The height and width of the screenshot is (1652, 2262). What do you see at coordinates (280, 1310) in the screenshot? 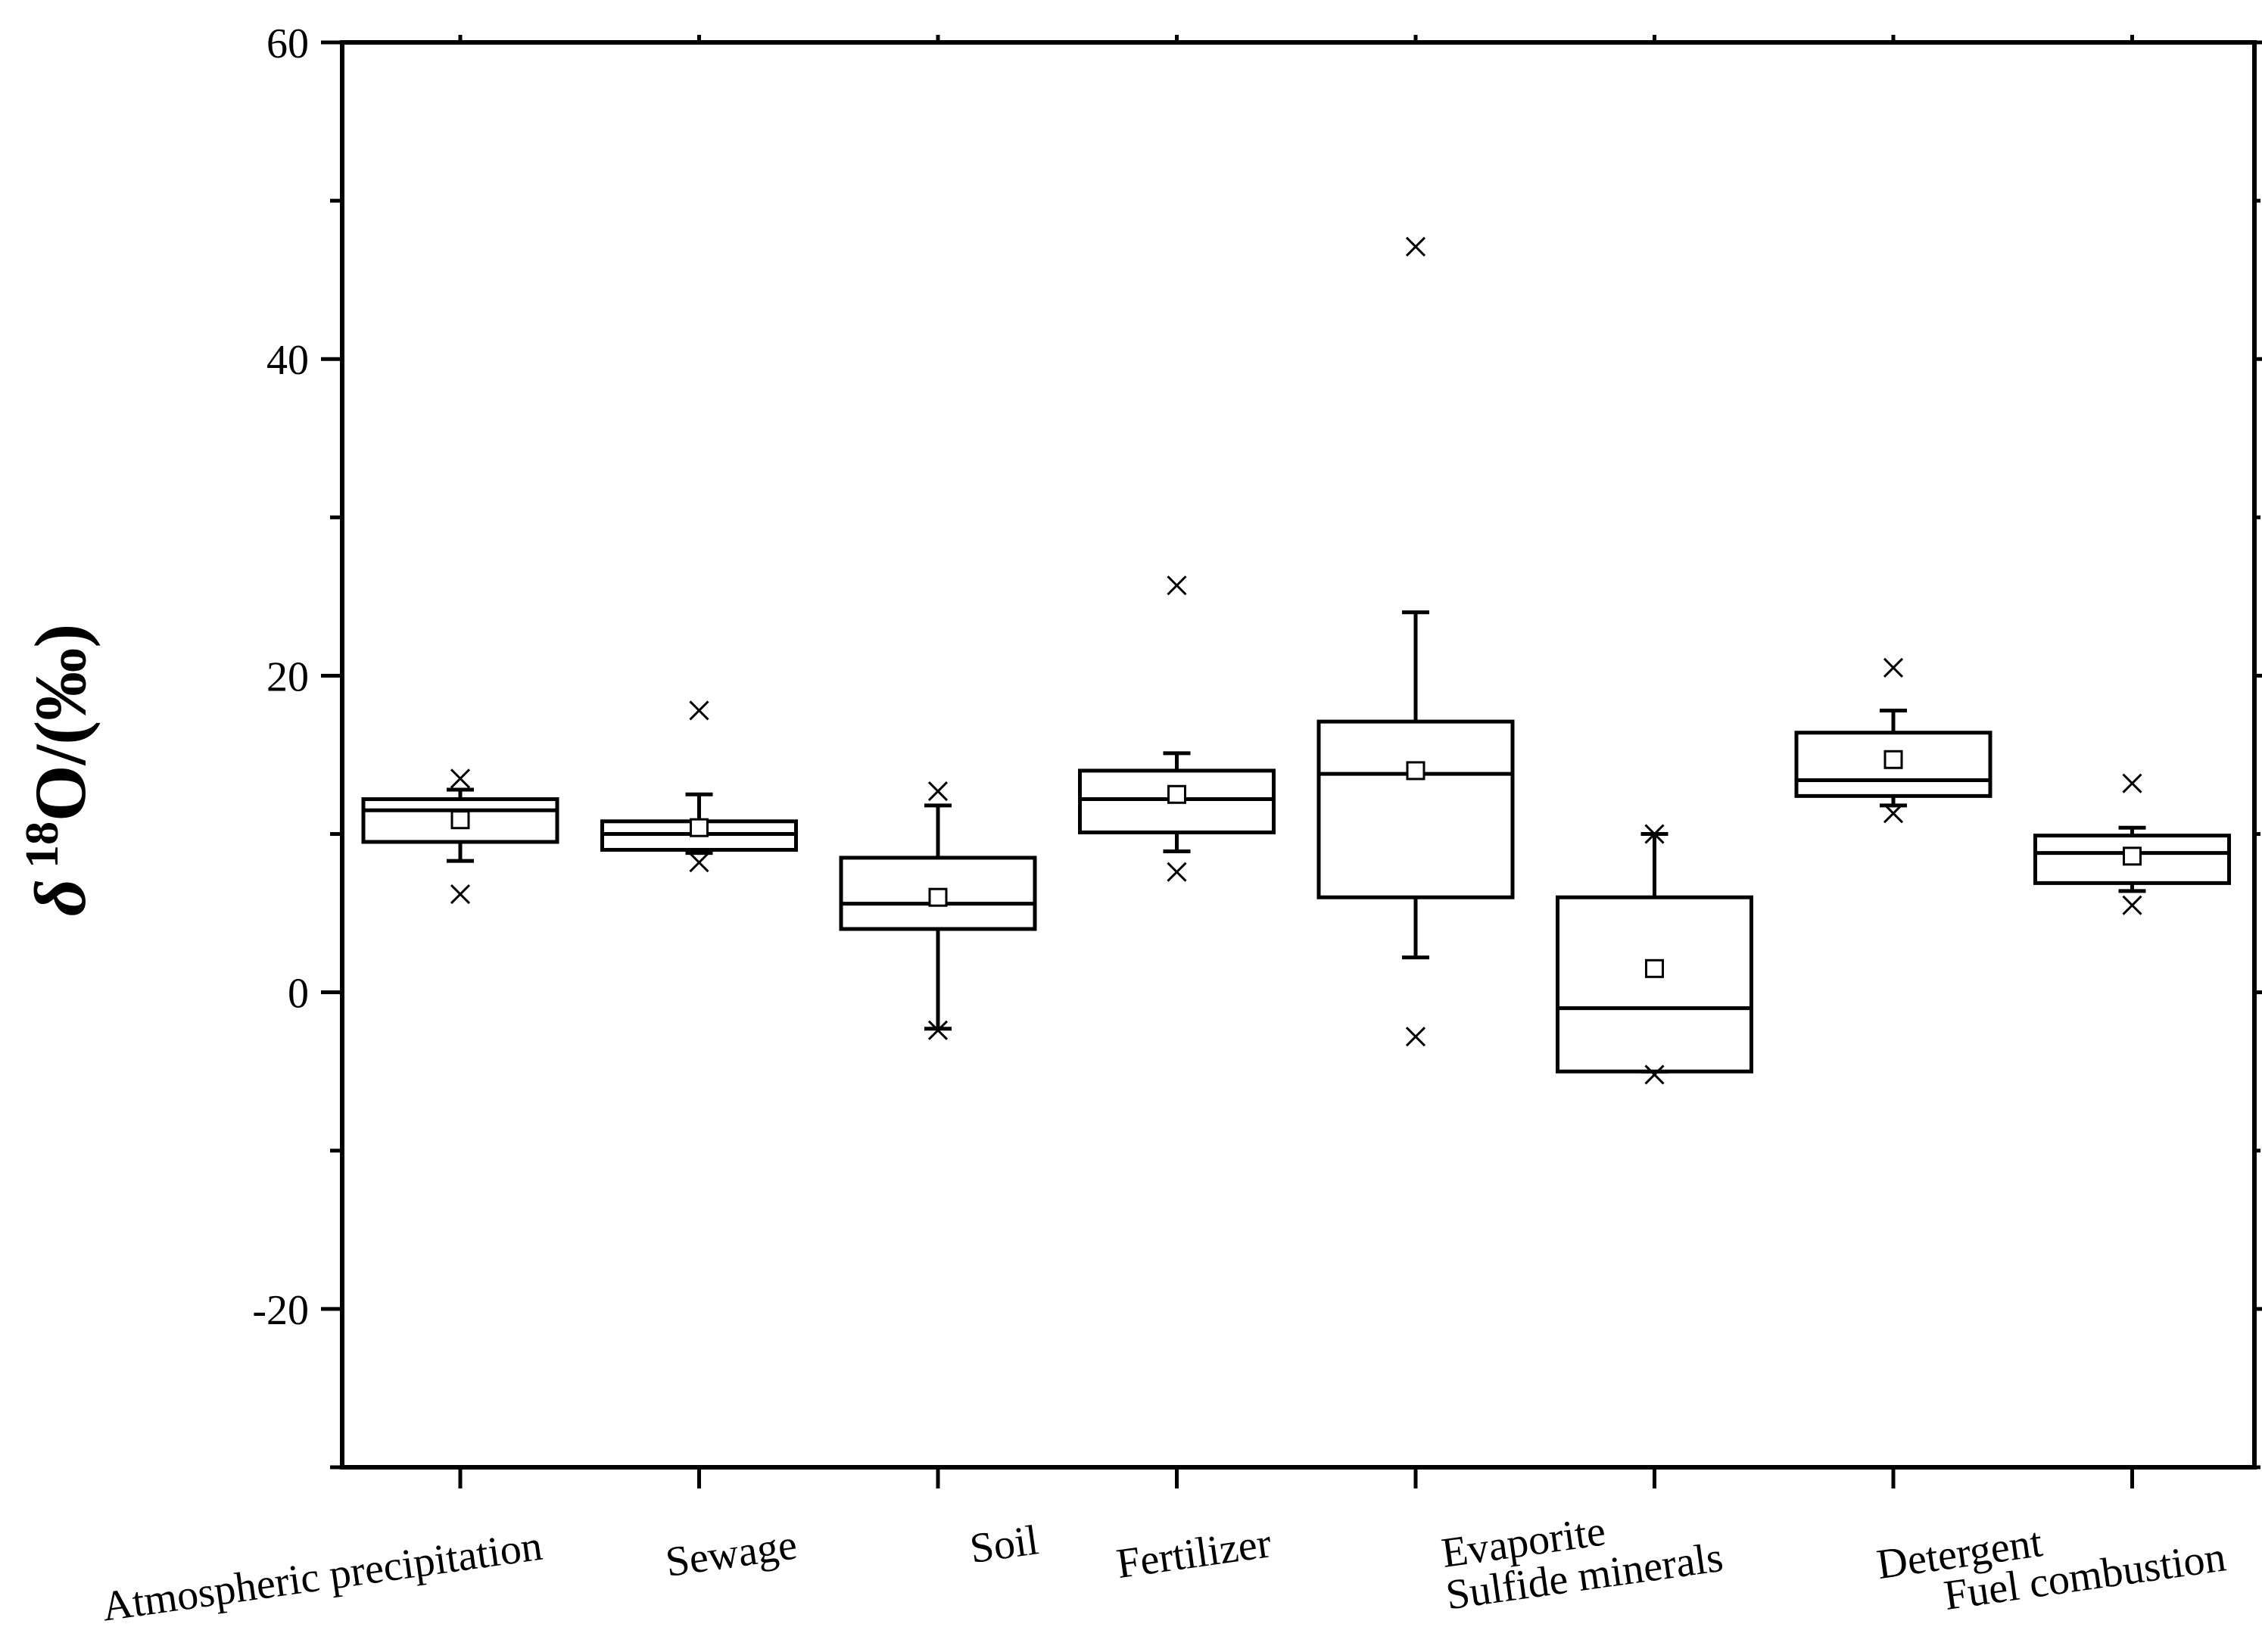
I see `y-tick-label: -20` at bounding box center [280, 1310].